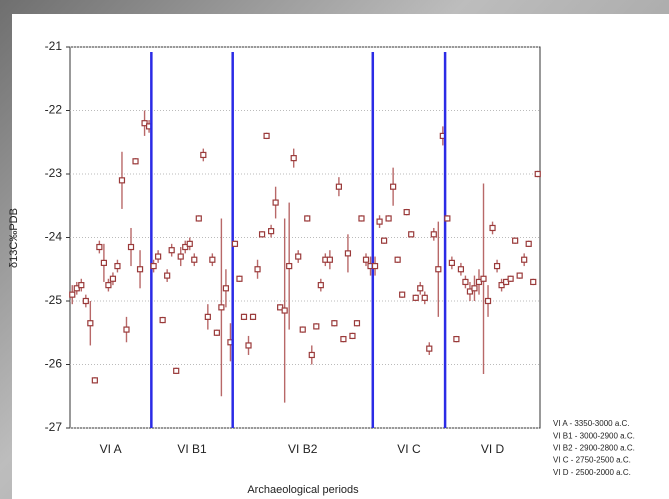 Image resolution: width=669 pixels, height=499 pixels. What do you see at coordinates (592, 460) in the screenshot?
I see `legend-entry: VI C - 2750-2500 a.C.` at bounding box center [592, 460].